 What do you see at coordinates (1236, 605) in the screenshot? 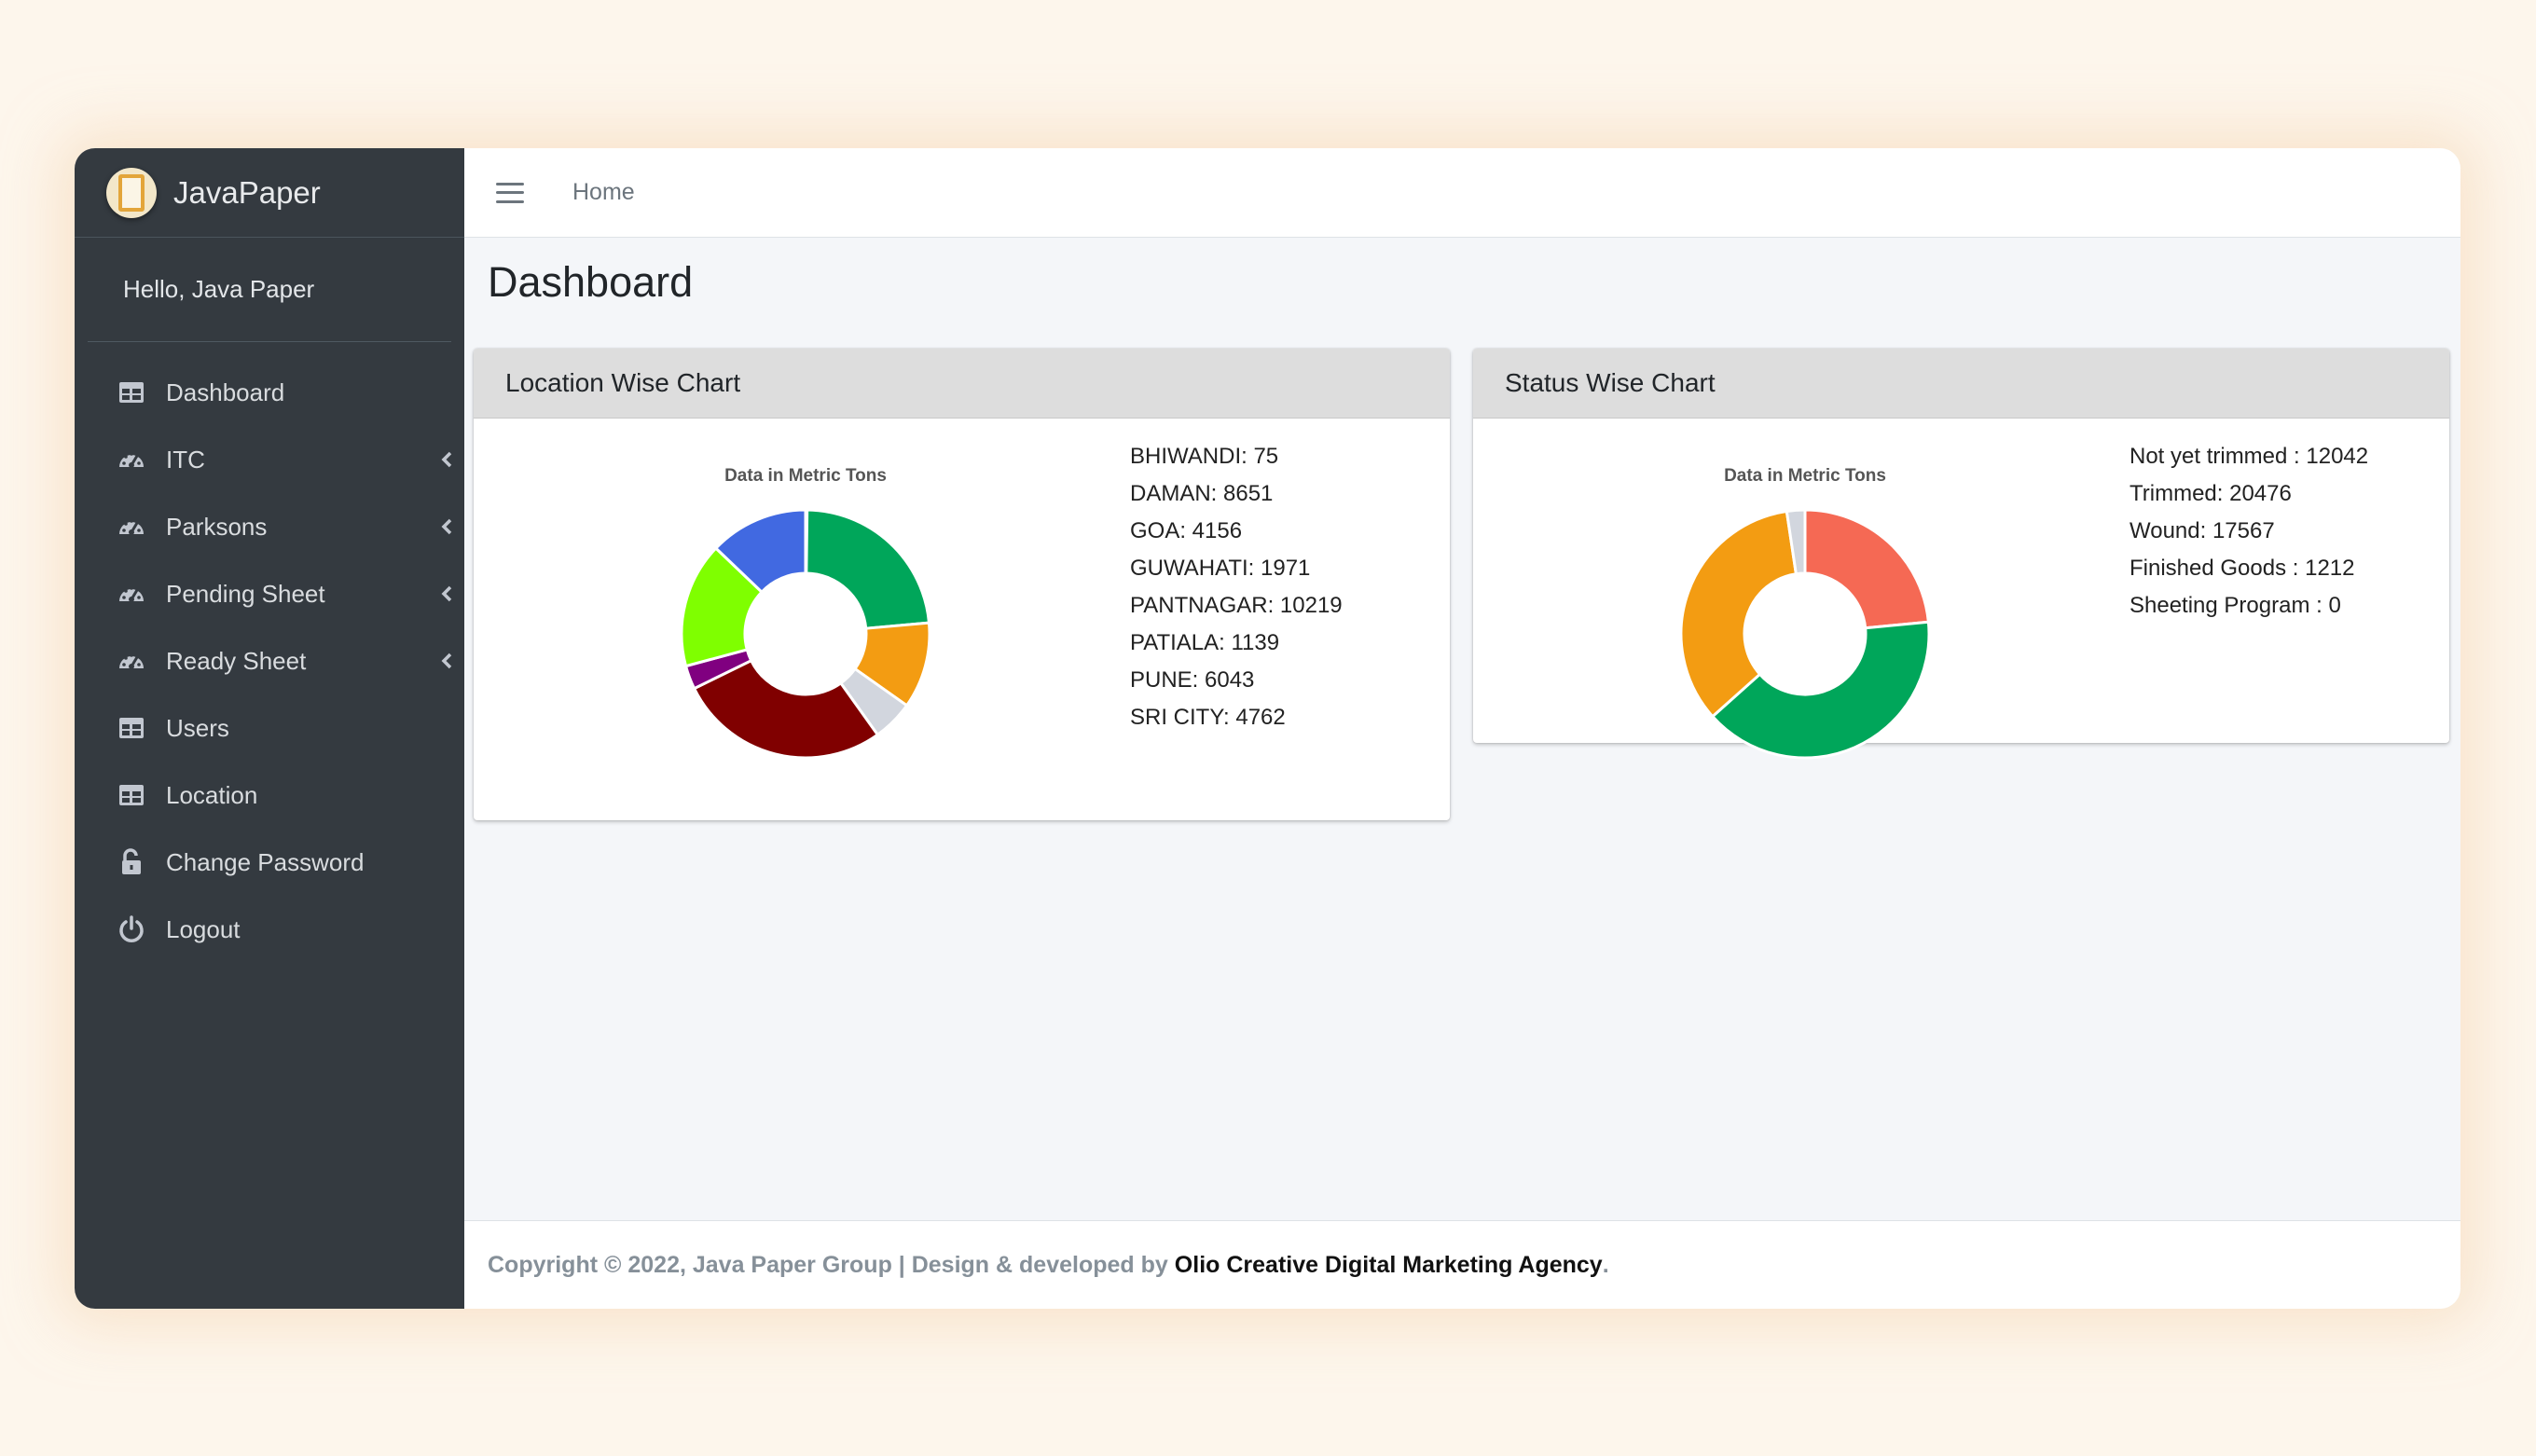
I see `legend-item: PANTNAGAR: 10219` at bounding box center [1236, 605].